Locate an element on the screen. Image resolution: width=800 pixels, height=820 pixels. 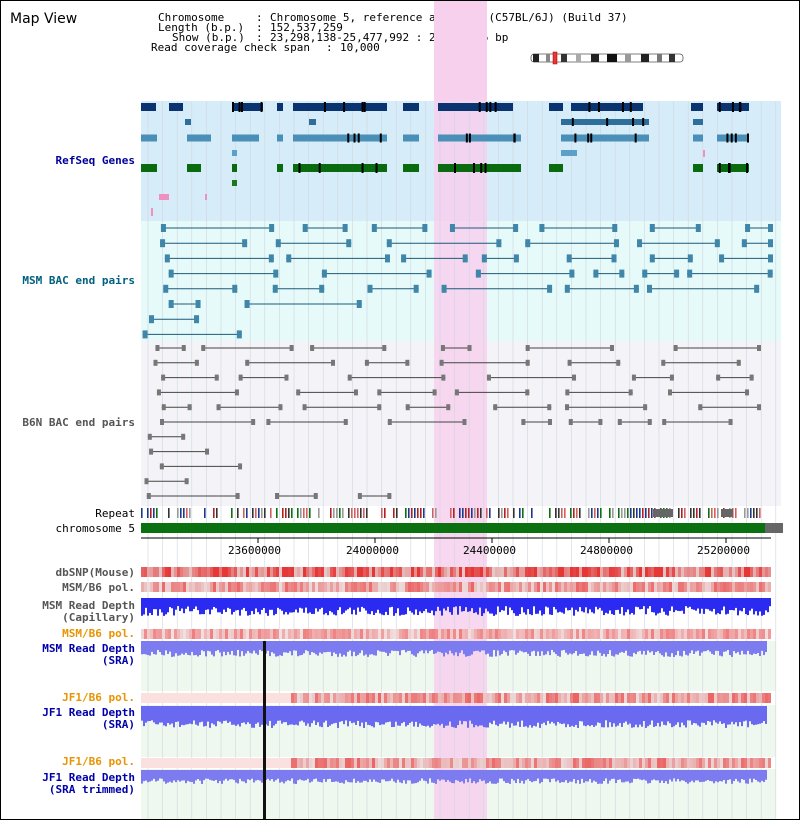
ideogram-position-marker is located at coordinates (555, 58).